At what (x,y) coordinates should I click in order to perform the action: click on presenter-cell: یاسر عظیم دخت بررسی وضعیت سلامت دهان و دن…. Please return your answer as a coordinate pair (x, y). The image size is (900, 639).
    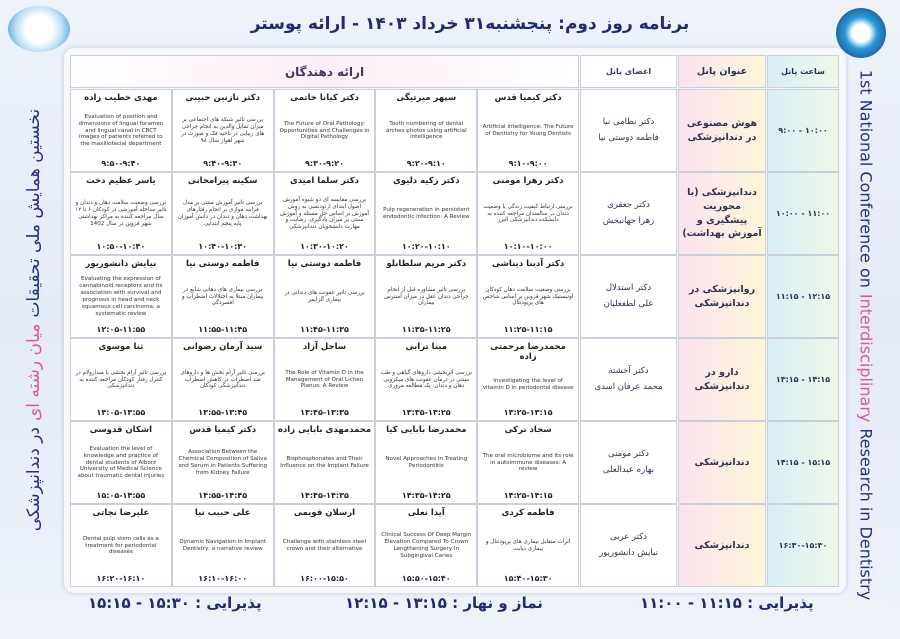
    Looking at the image, I should click on (121, 213).